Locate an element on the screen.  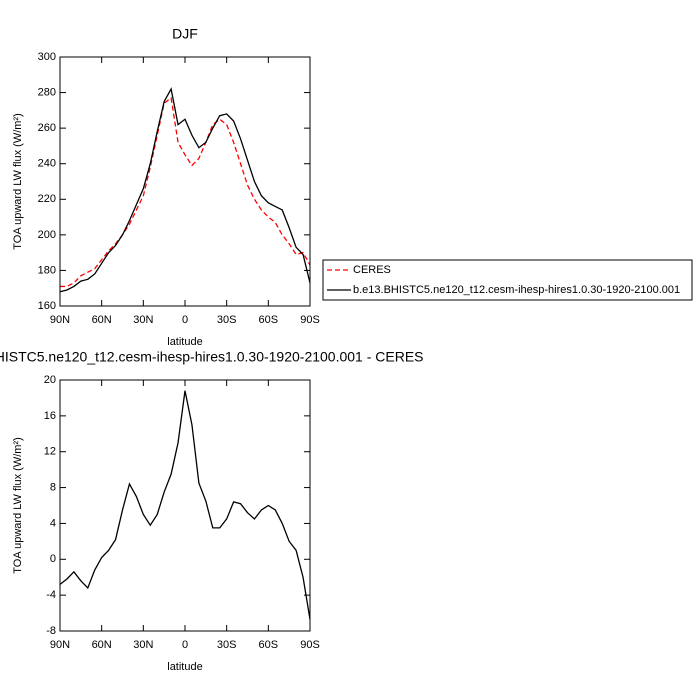
y-tick-label: 260 is located at coordinates (47, 128).